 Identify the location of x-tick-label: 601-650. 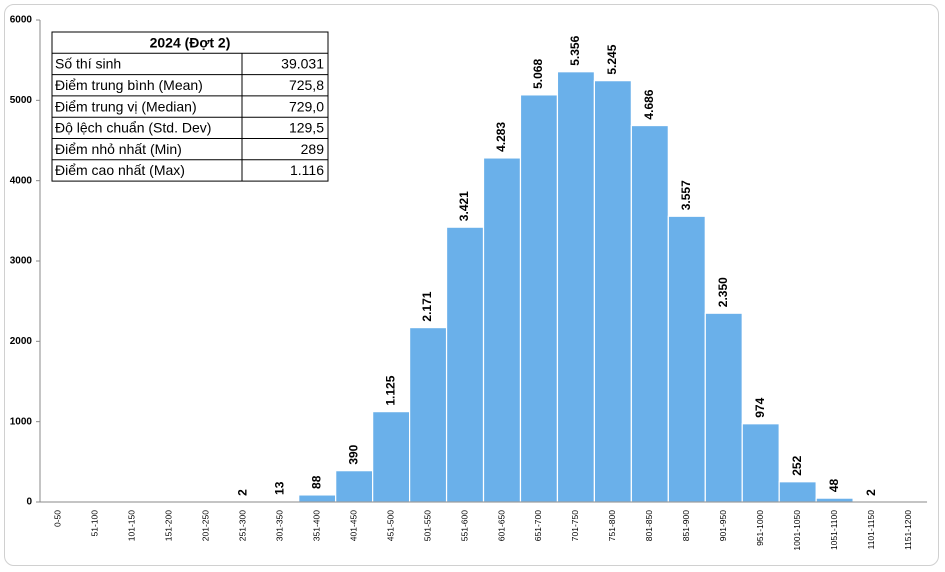
(501, 525).